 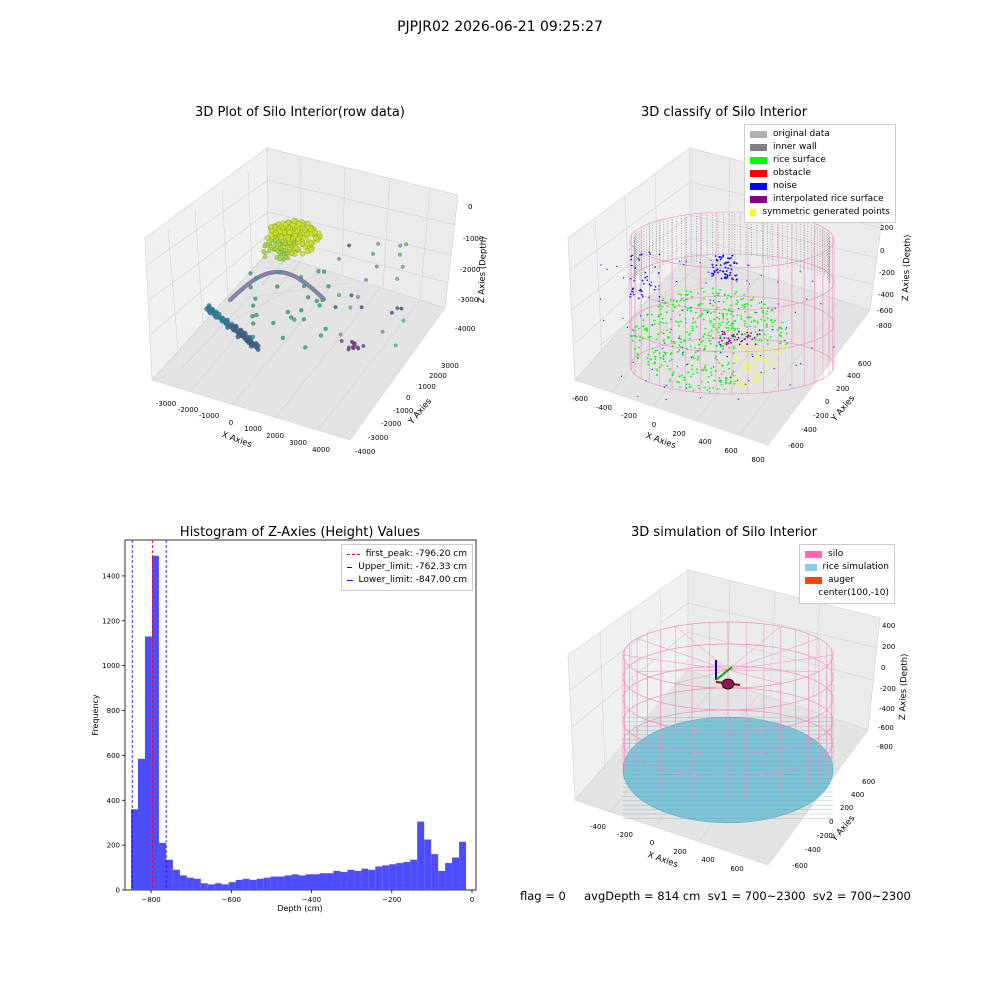 What do you see at coordinates (813, 580) in the screenshot?
I see `legend-color-swatch` at bounding box center [813, 580].